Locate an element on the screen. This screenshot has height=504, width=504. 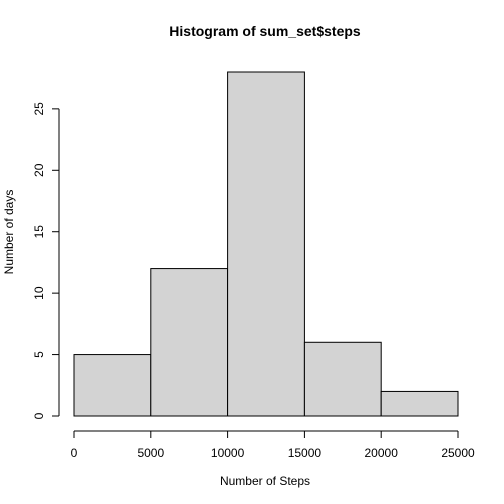
x-axis-label: Number of Steps is located at coordinates (265, 481).